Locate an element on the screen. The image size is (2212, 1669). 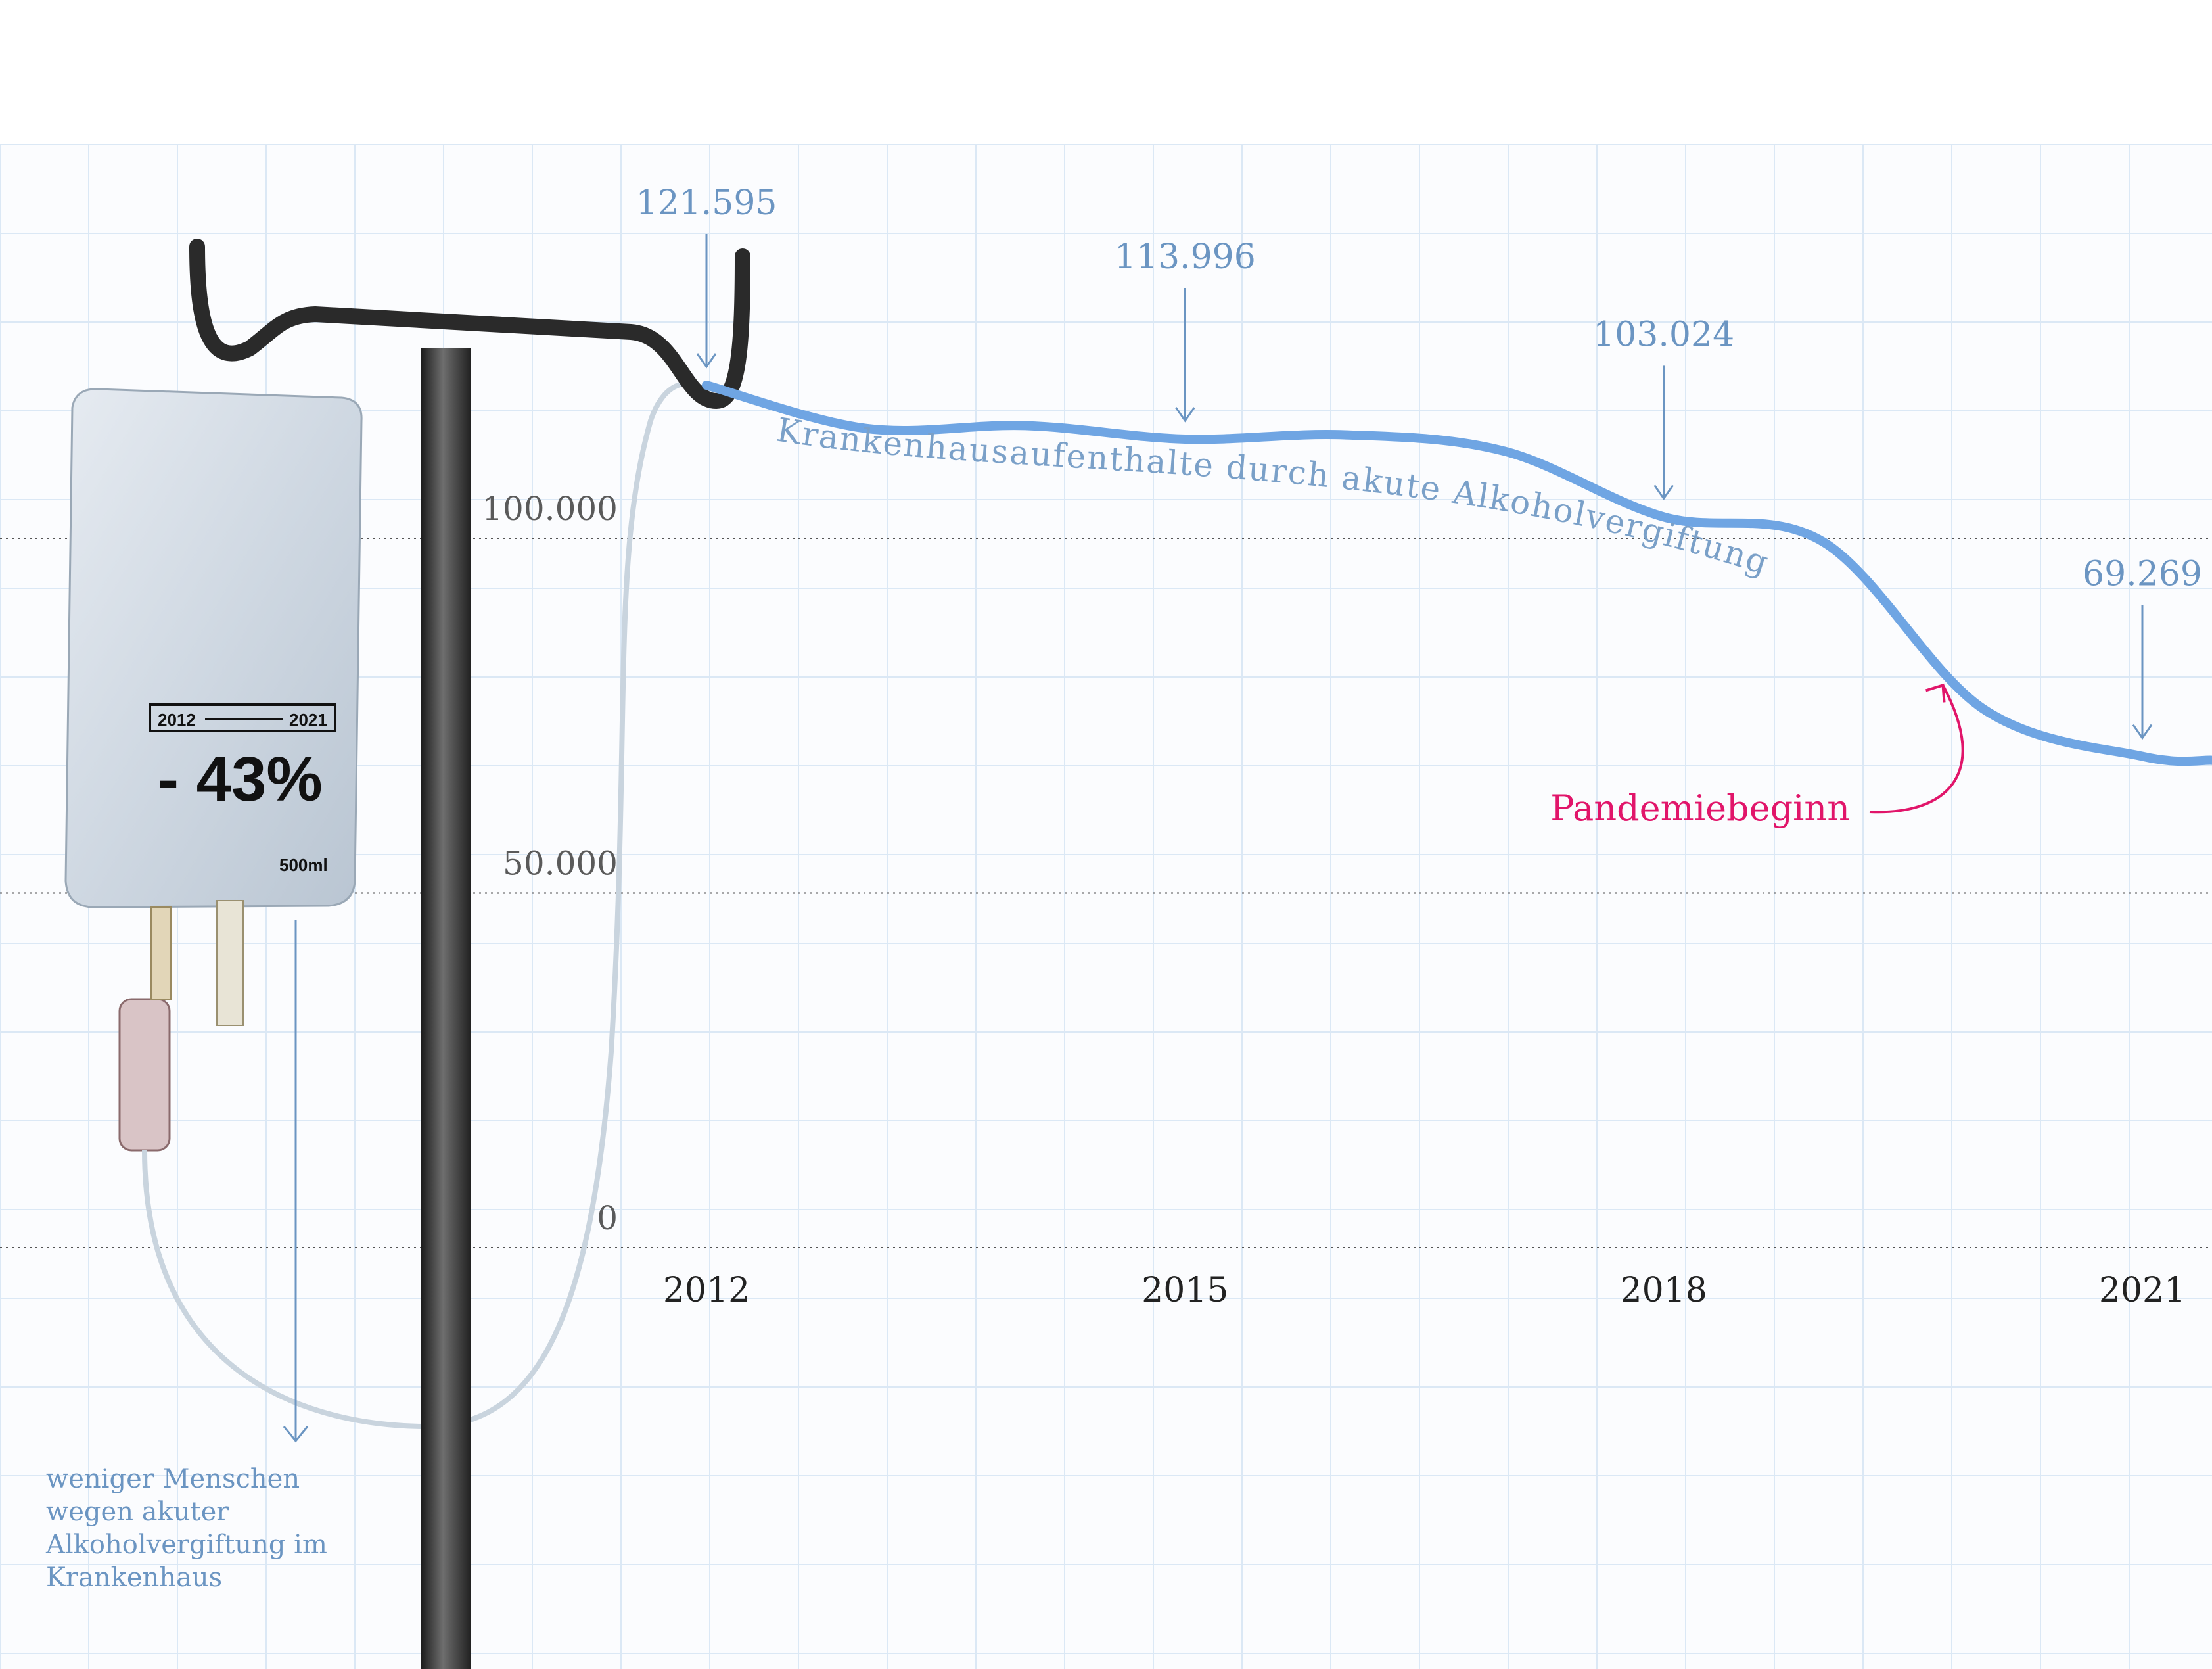
y-tick-label: 0 is located at coordinates (607, 1218).